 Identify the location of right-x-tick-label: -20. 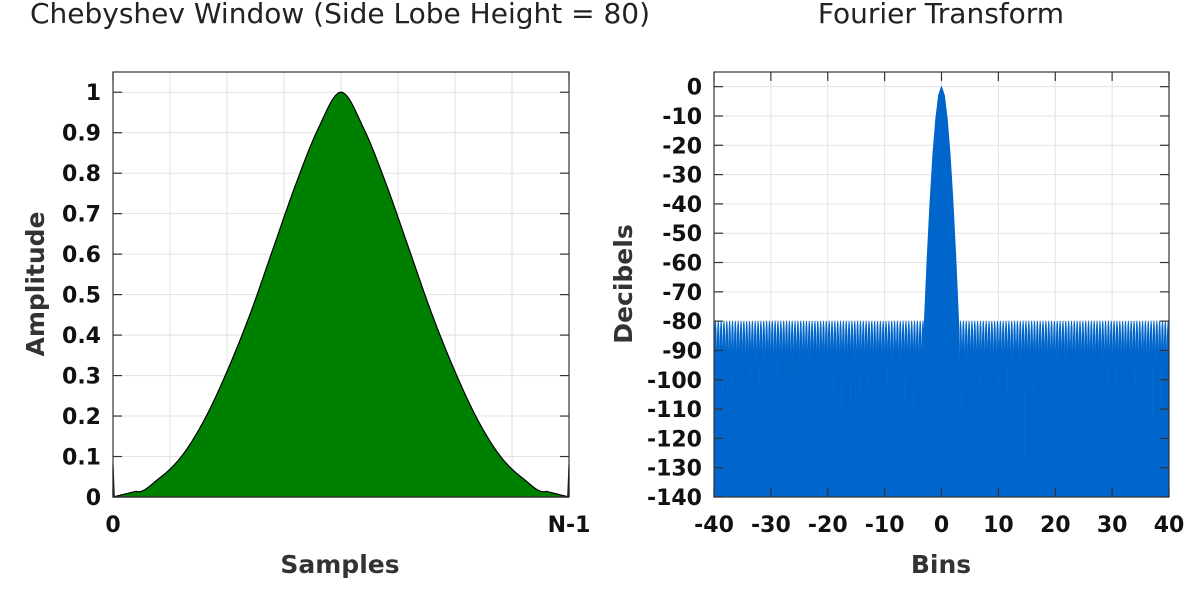
(828, 525).